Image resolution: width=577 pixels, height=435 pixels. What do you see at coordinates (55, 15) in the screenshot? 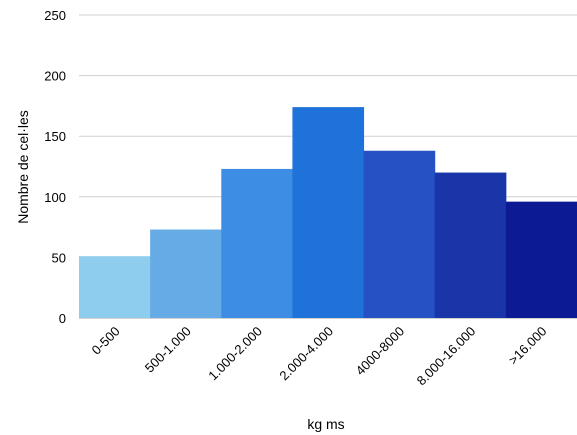
I see `y-tick-label: 250` at bounding box center [55, 15].